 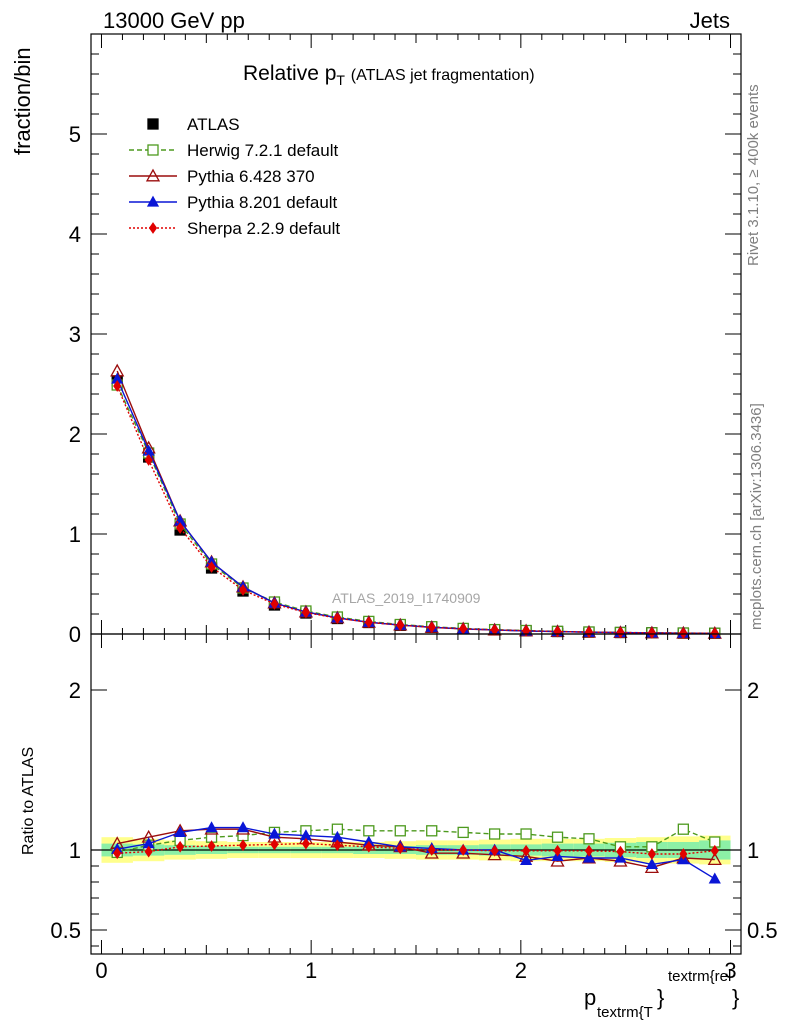 What do you see at coordinates (262, 202) in the screenshot?
I see `legend-label: Pythia 8.201 default` at bounding box center [262, 202].